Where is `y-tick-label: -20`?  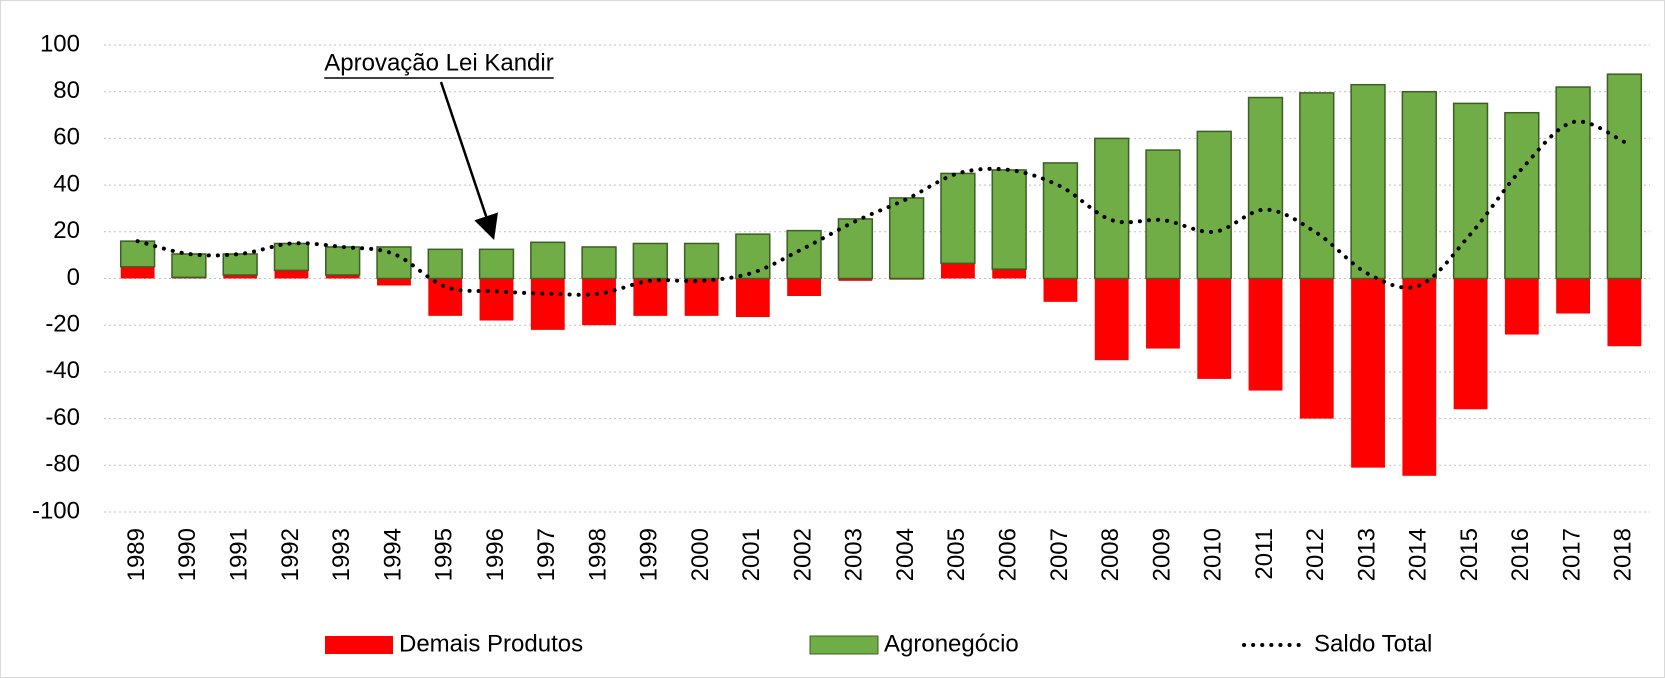
y-tick-label: -20 is located at coordinates (62, 324).